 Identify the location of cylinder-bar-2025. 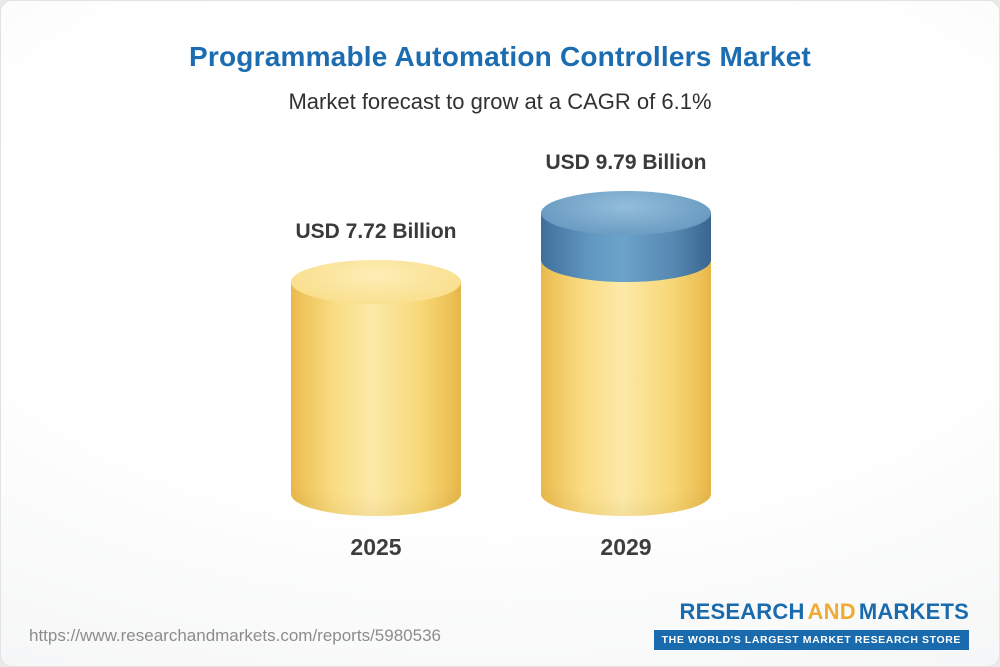
(376, 388).